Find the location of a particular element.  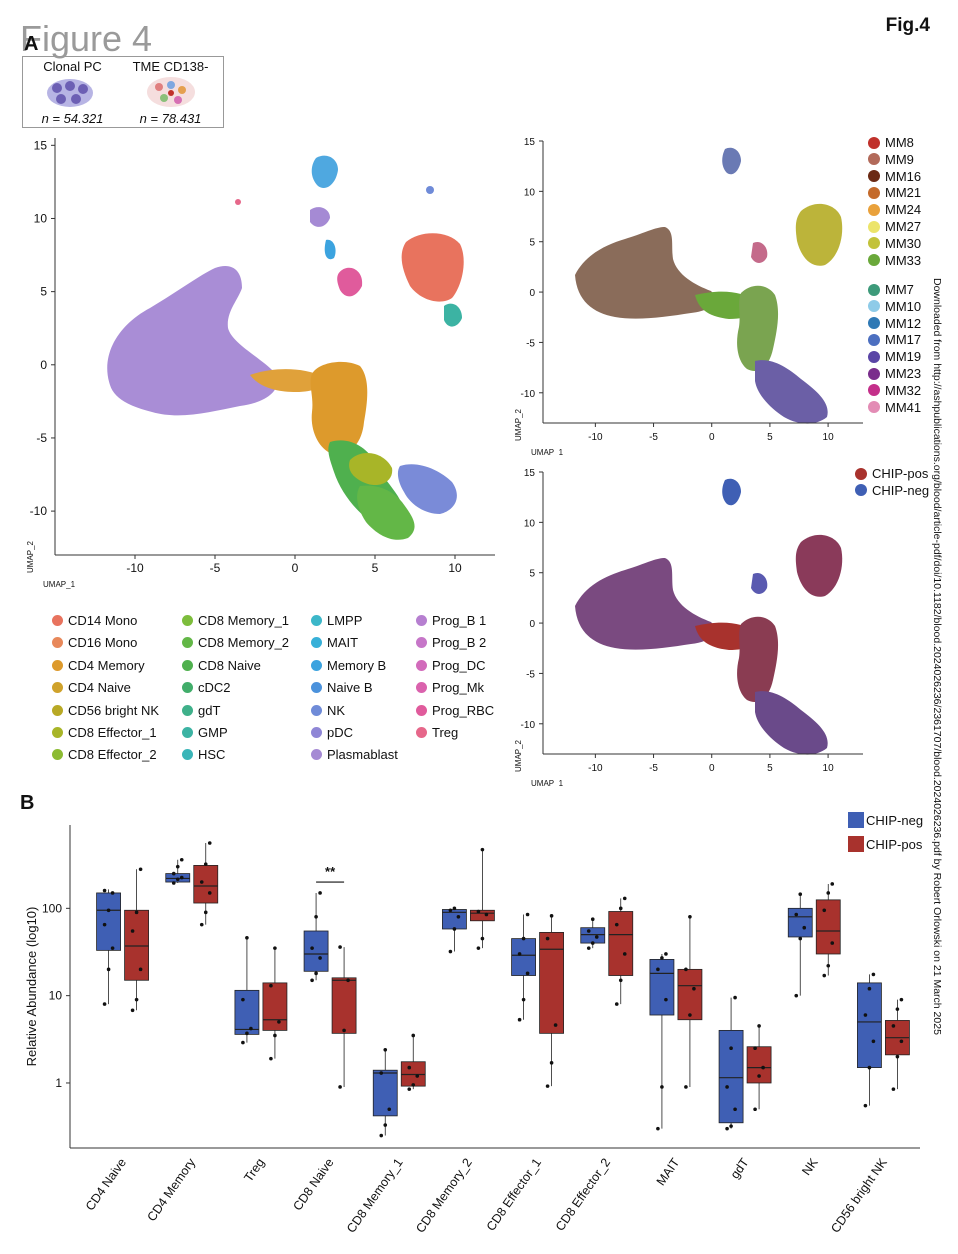

y-tick-label: -5 is located at coordinates (530, 343).